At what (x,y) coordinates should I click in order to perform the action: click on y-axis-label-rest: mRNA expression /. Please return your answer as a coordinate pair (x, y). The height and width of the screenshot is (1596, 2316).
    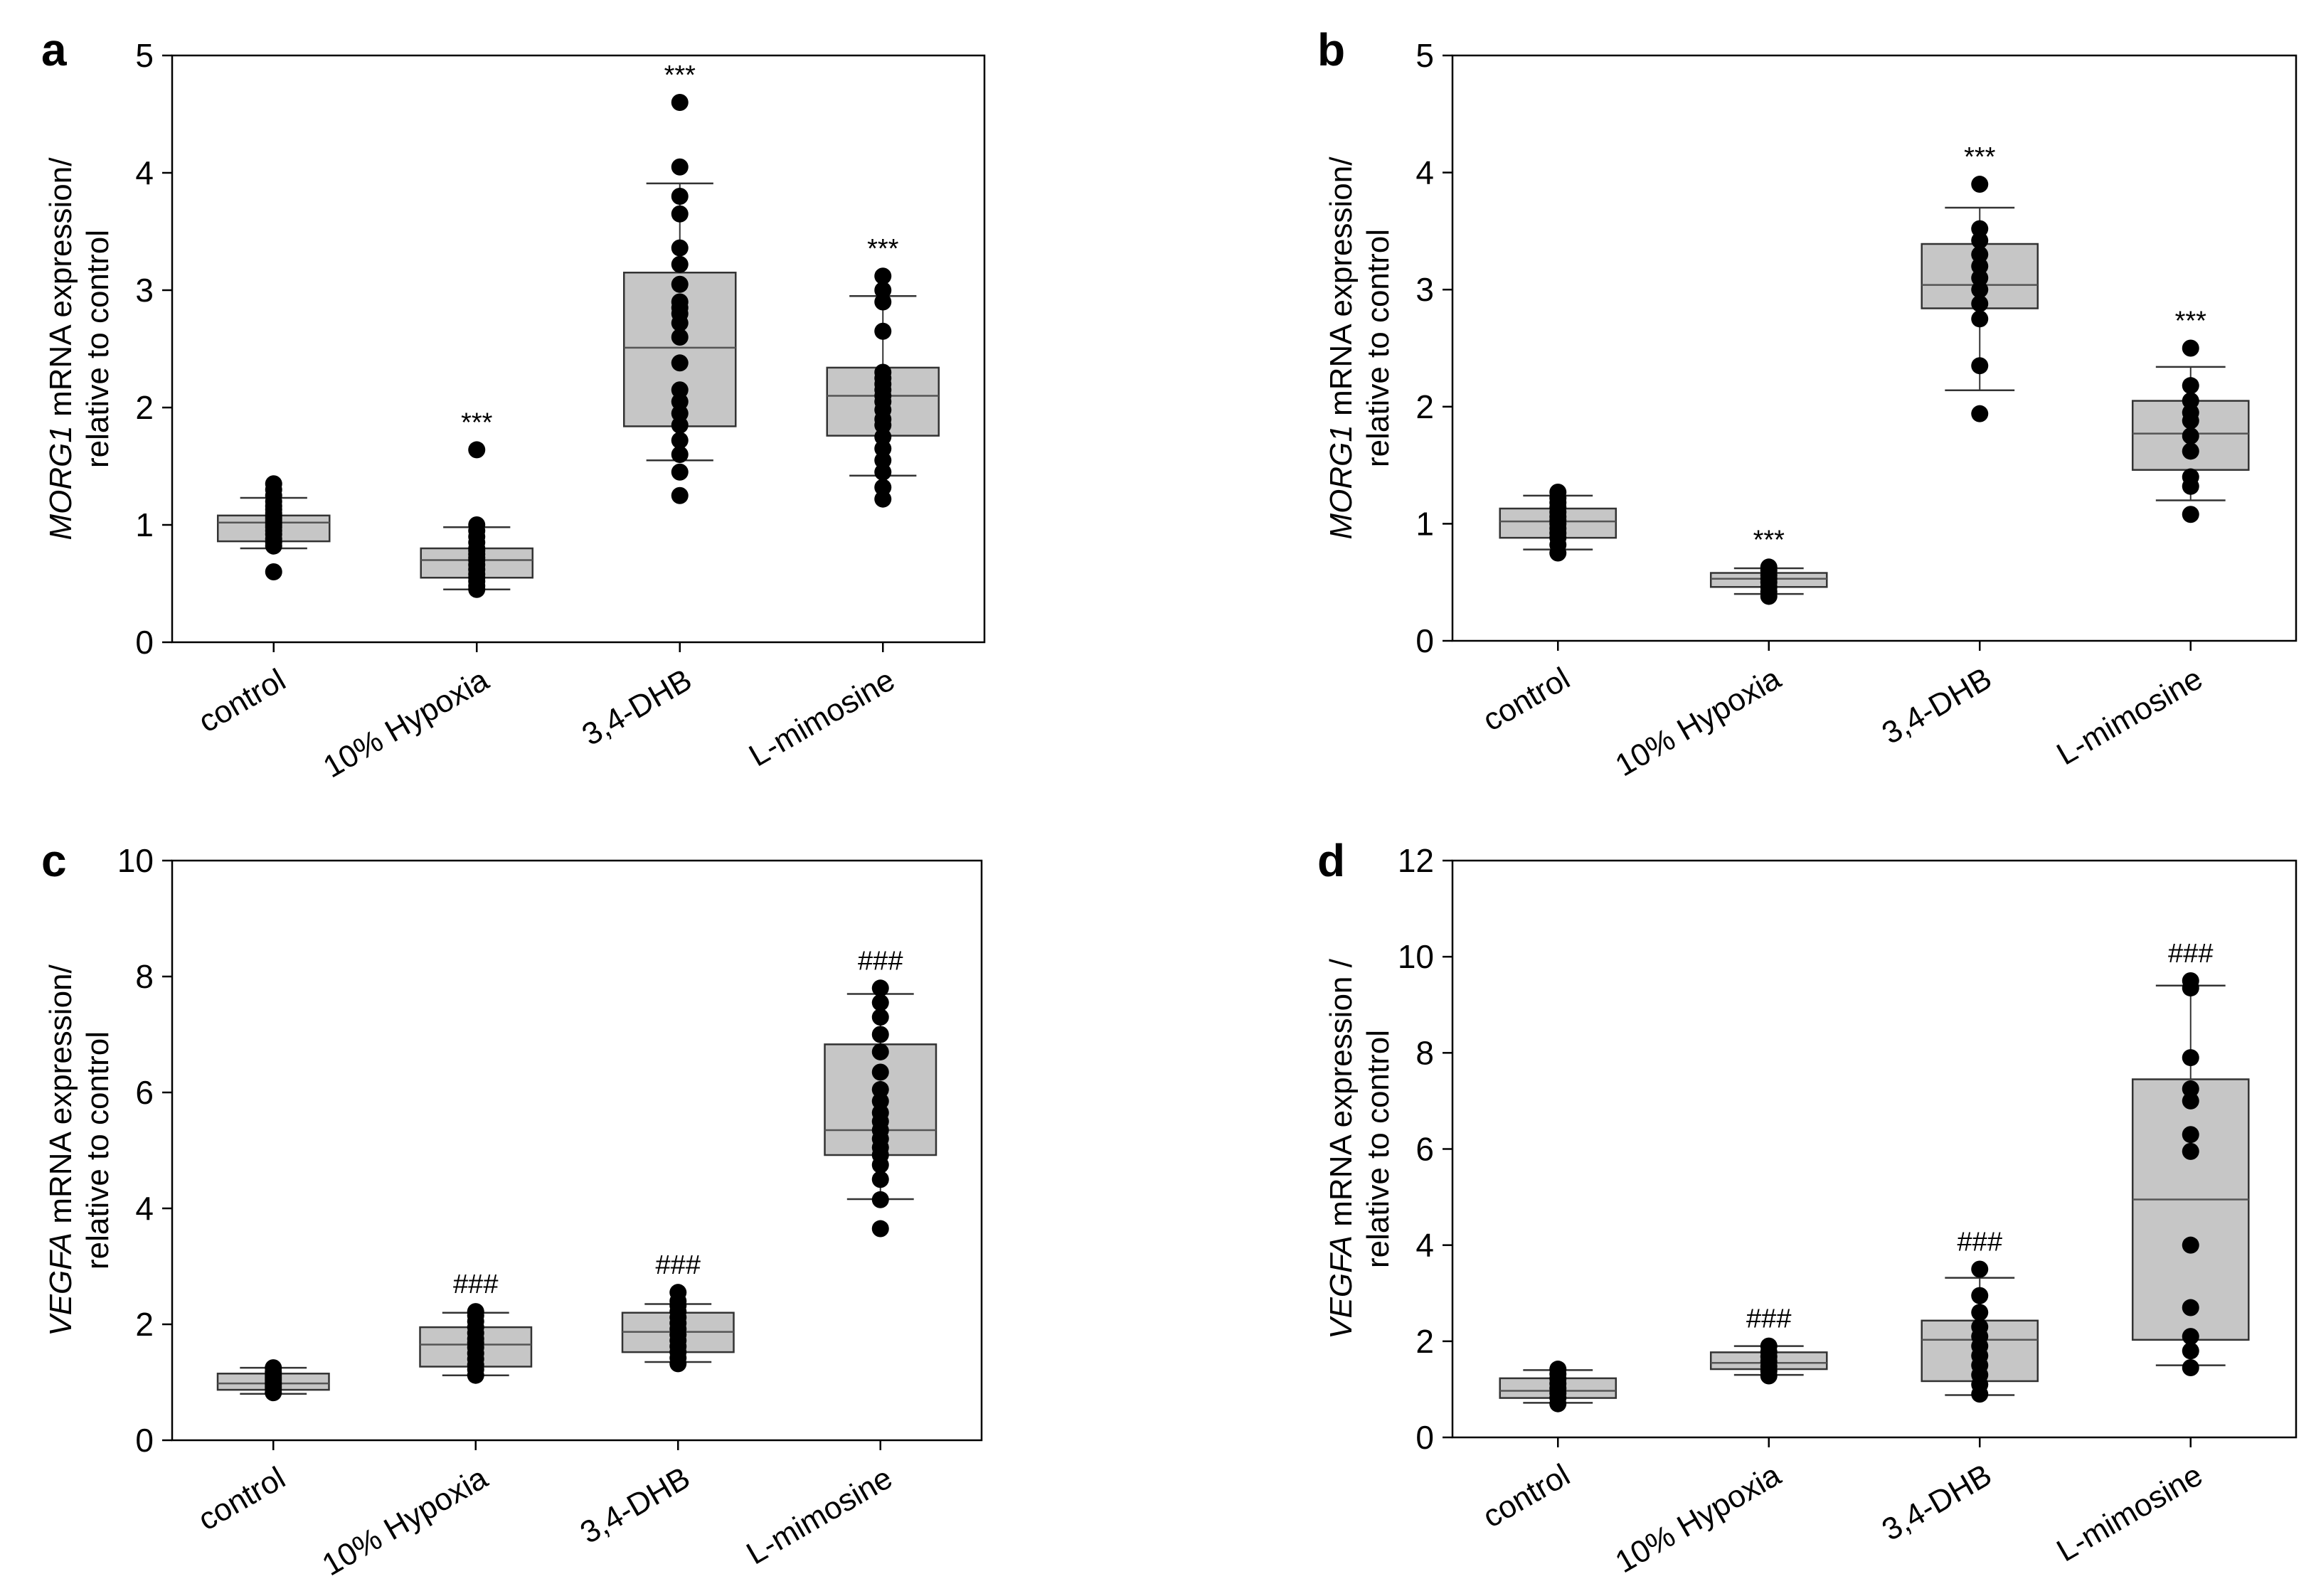
    Looking at the image, I should click on (1341, 1096).